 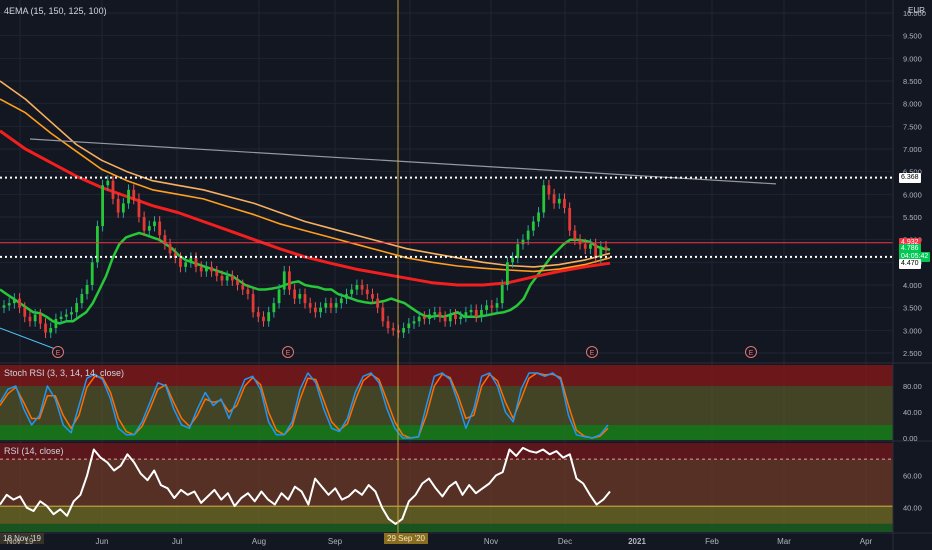 What do you see at coordinates (912, 412) in the screenshot?
I see `stoch-y-tick: 40.00` at bounding box center [912, 412].